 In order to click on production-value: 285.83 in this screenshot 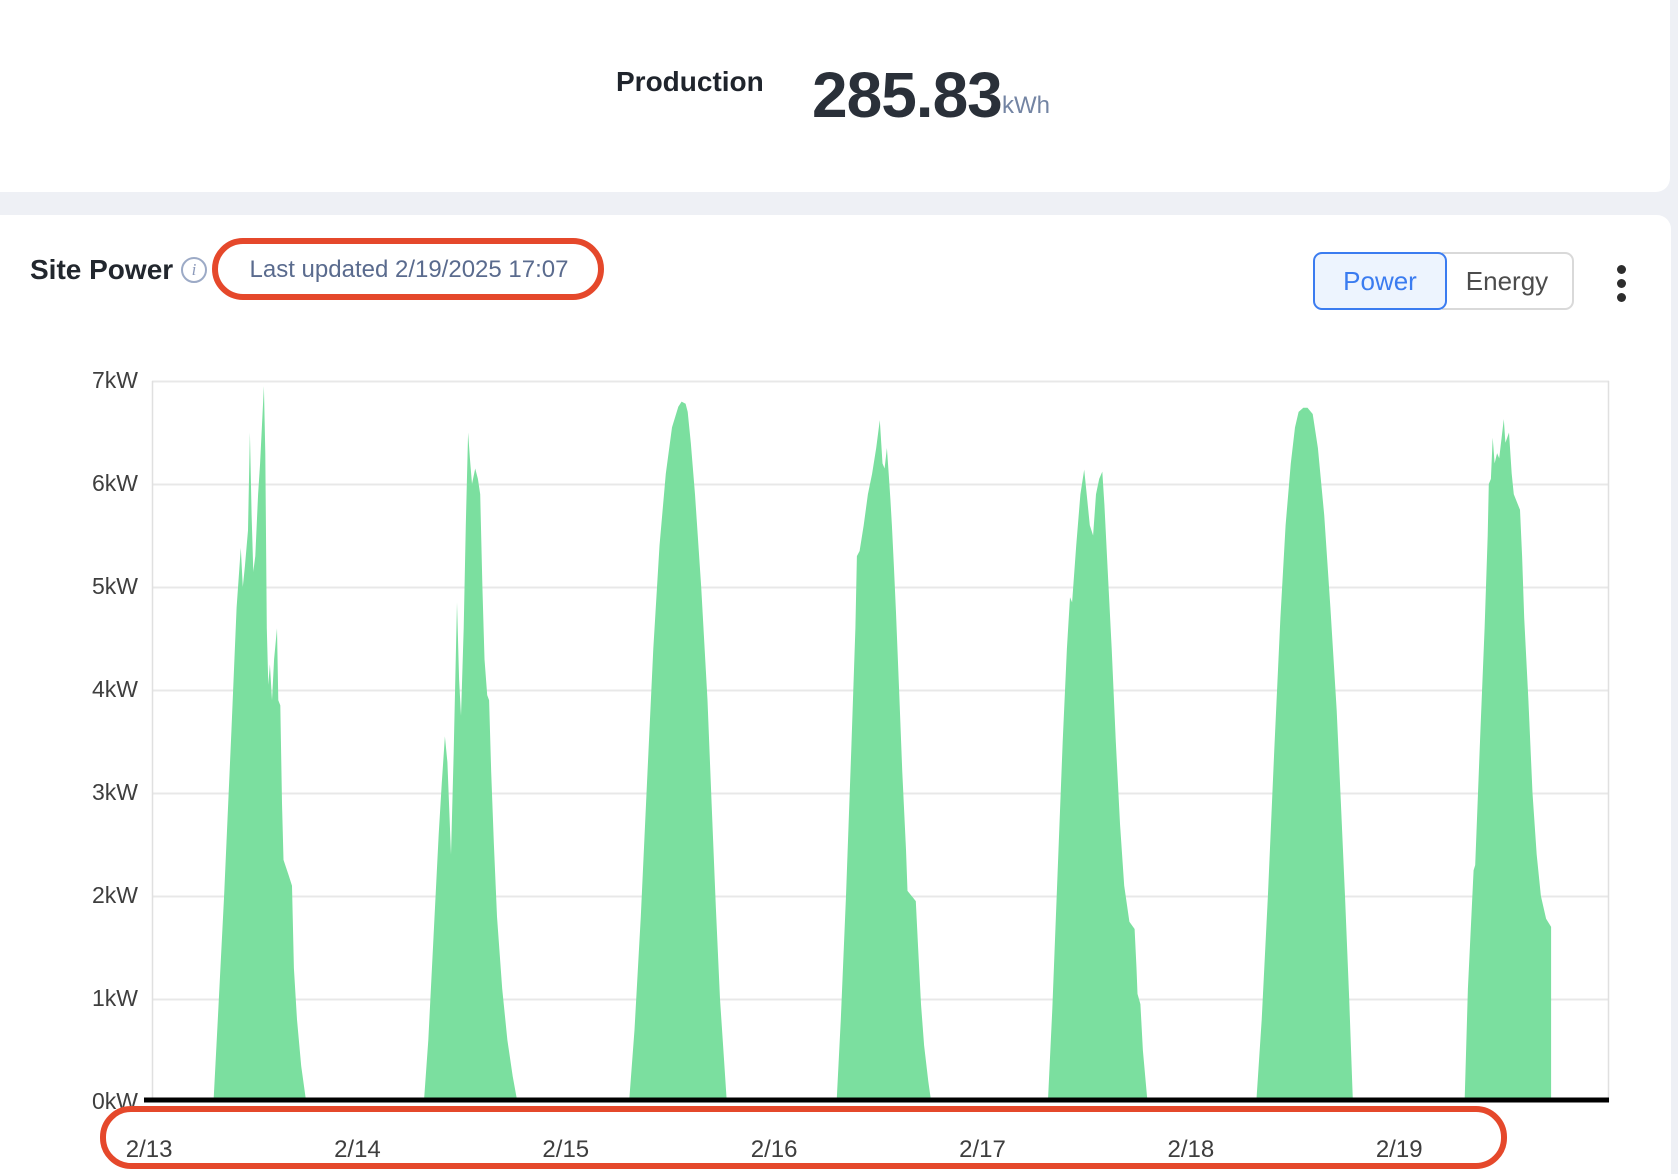, I will do `click(907, 95)`.